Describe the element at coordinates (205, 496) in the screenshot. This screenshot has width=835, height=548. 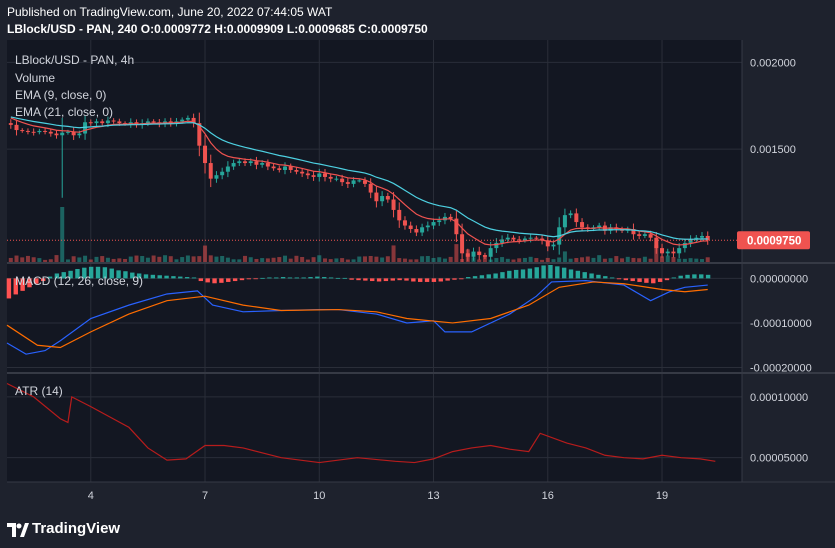
I see `x-tick-label-7: 7` at that location.